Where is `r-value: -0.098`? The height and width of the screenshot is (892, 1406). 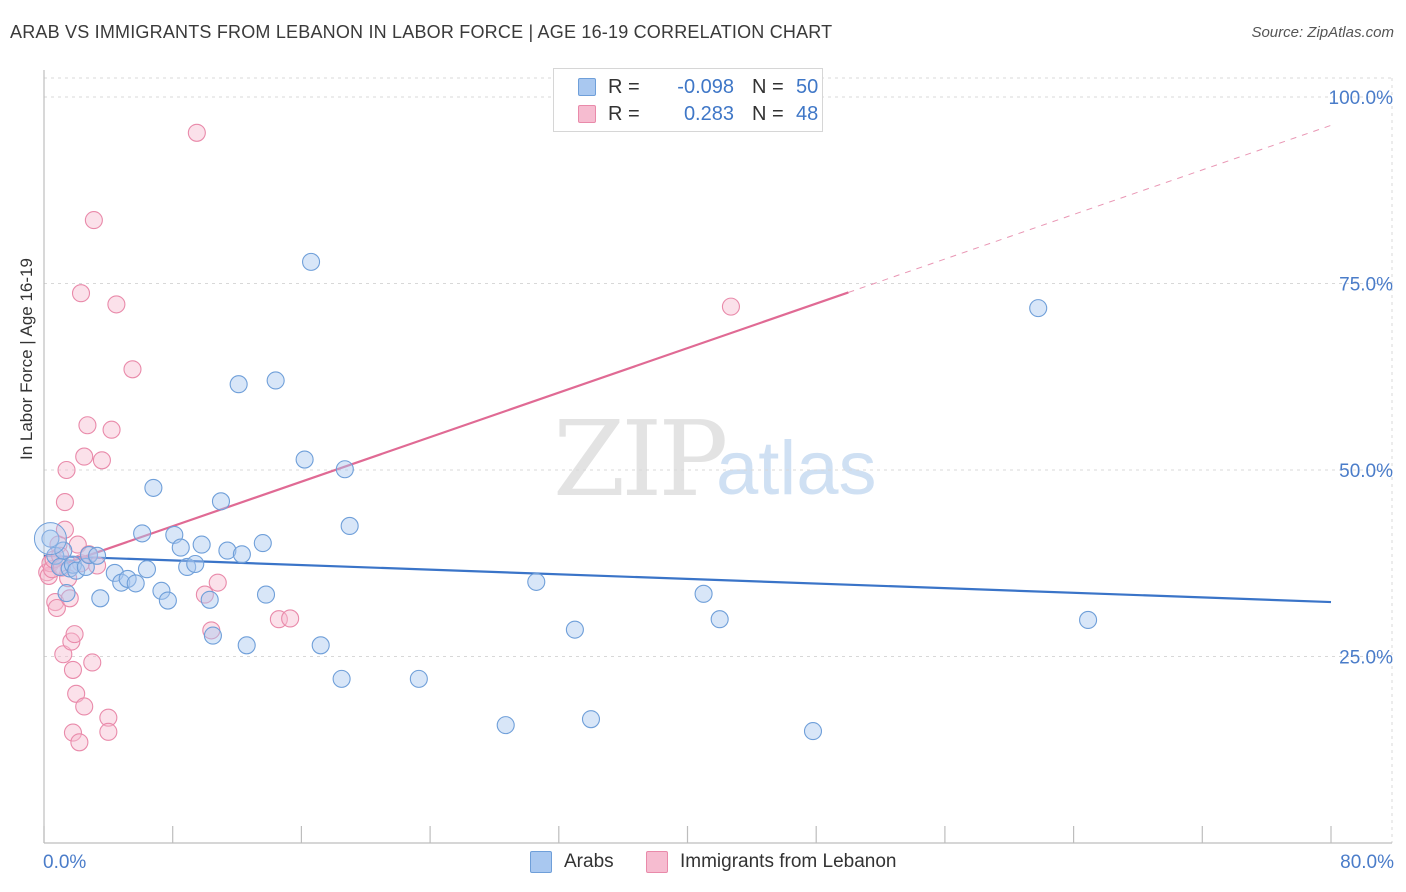
r-value: -0.098 is located at coordinates (705, 86).